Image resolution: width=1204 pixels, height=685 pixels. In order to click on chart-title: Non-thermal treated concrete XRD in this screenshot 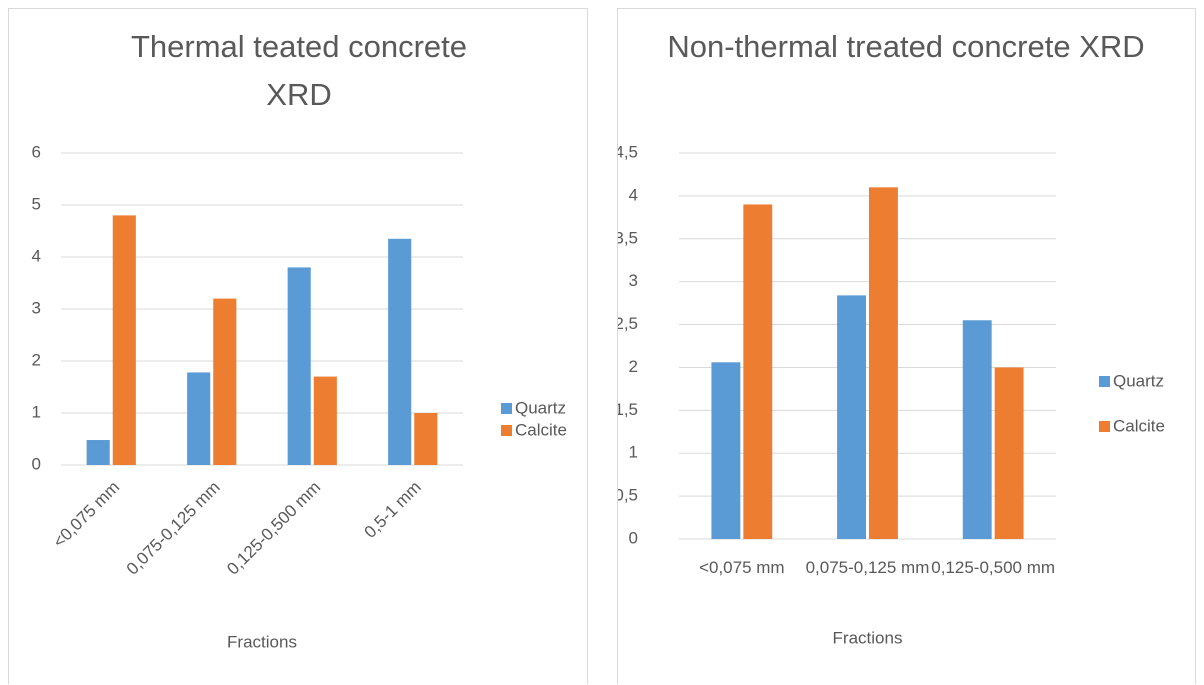, I will do `click(906, 46)`.